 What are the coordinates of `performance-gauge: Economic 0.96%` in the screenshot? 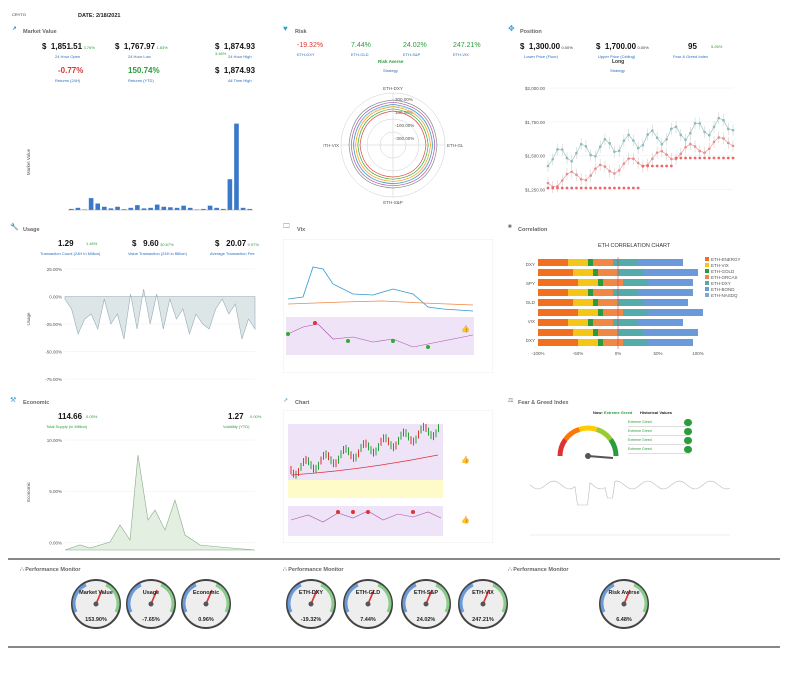 It's located at (206, 604).